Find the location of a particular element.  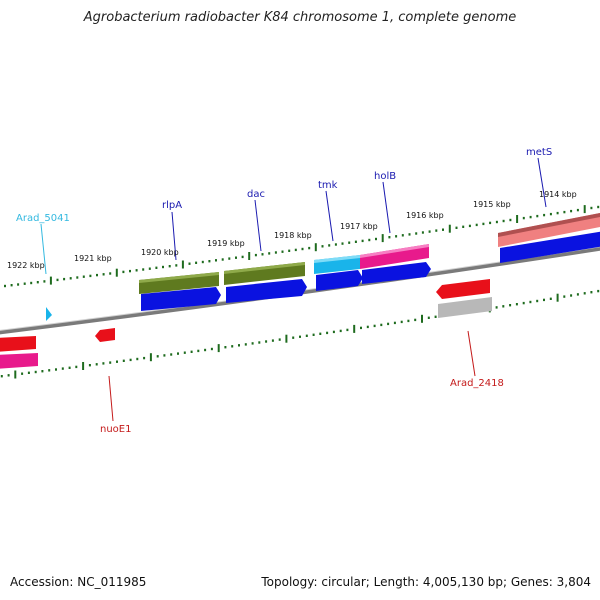

kbp-label-1917: 1917 kbp is located at coordinates (359, 226).